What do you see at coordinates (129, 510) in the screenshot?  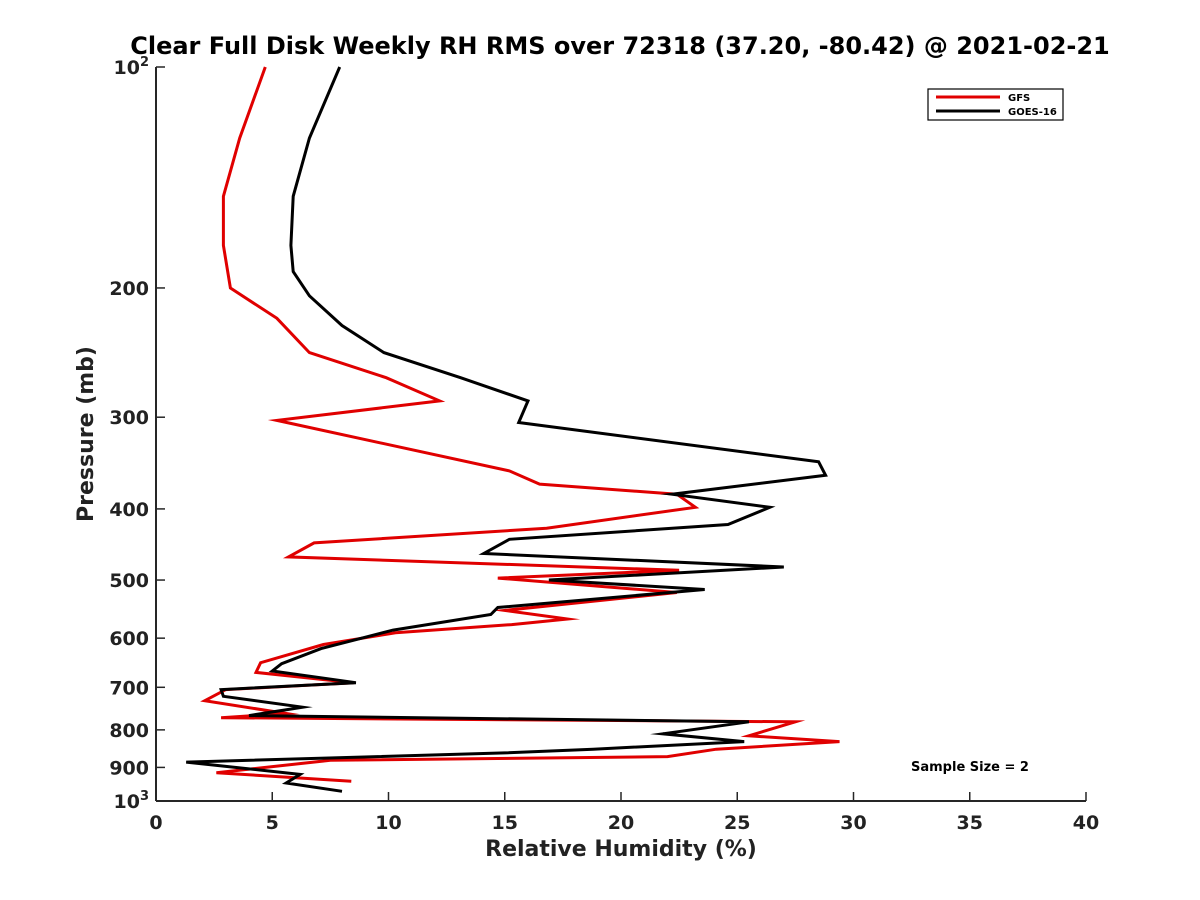 I see `y-tick-label: 400` at bounding box center [129, 510].